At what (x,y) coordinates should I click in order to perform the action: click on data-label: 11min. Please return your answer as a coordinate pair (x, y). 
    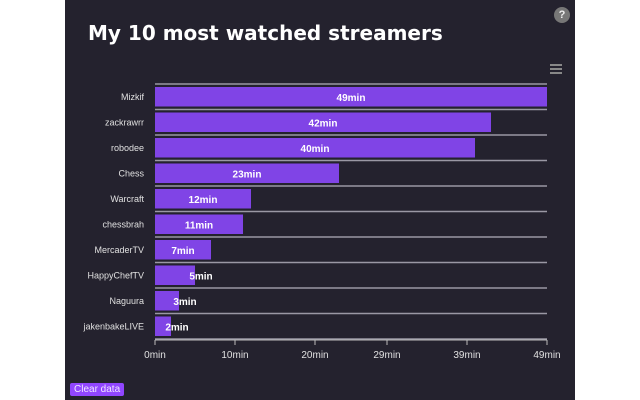
    Looking at the image, I should click on (199, 225).